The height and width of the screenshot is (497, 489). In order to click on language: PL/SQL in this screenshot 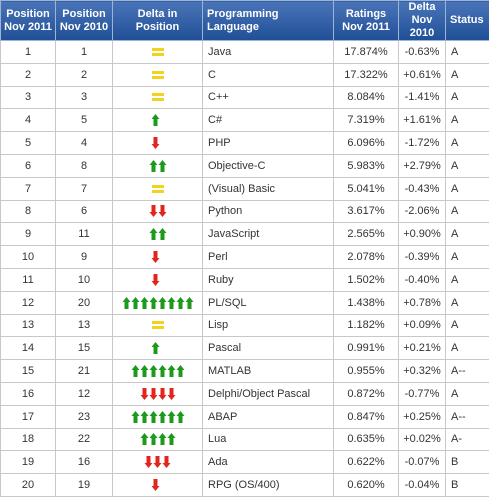, I will do `click(268, 302)`.